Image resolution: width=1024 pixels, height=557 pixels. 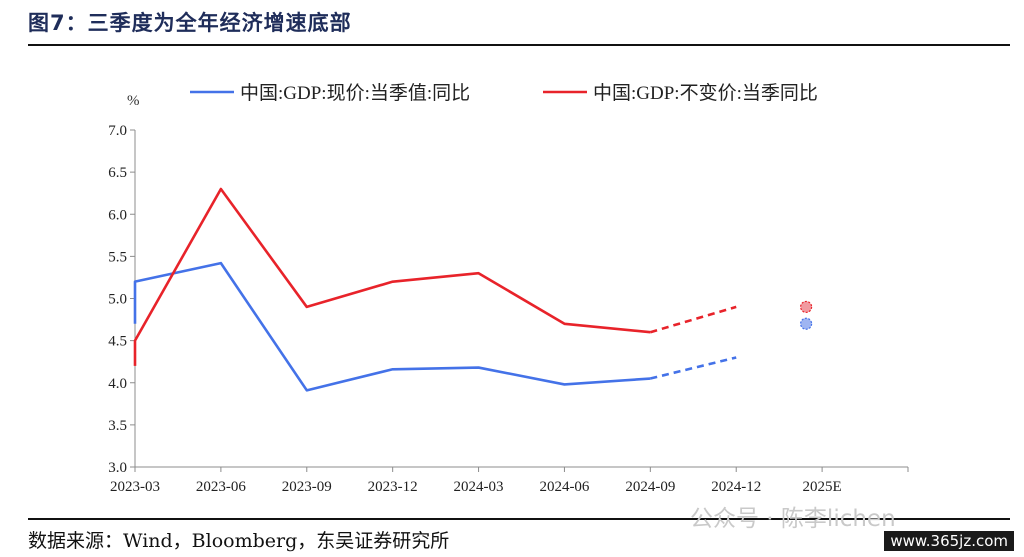 I want to click on y-tick-label: 7.0, so click(x=117, y=131).